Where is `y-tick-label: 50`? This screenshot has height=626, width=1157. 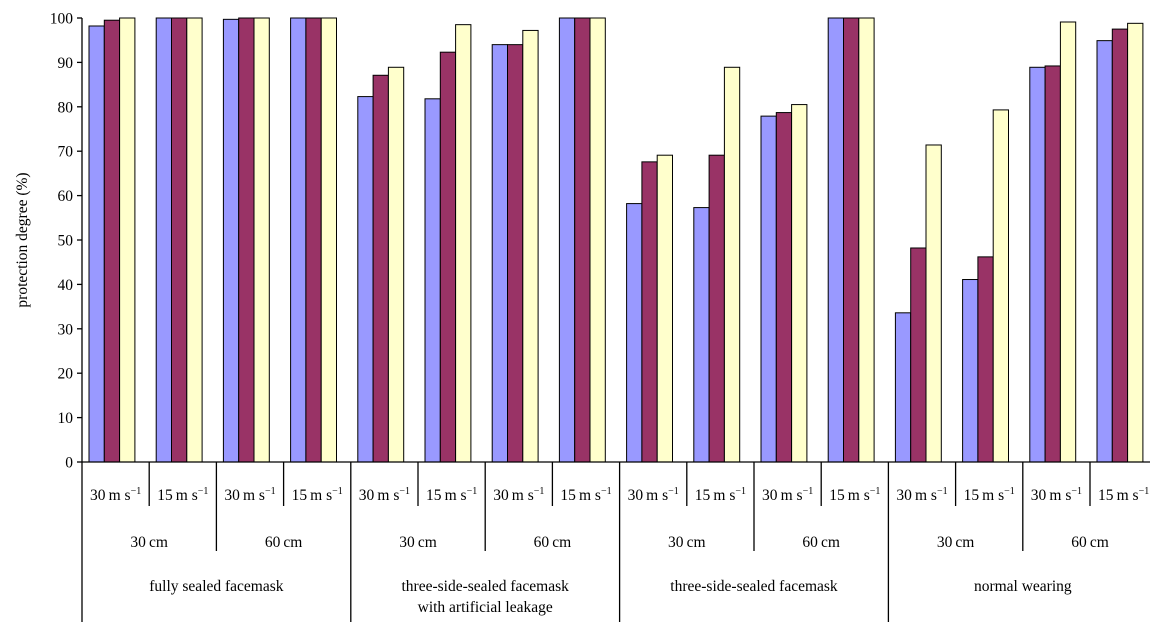
y-tick-label: 50 is located at coordinates (66, 241).